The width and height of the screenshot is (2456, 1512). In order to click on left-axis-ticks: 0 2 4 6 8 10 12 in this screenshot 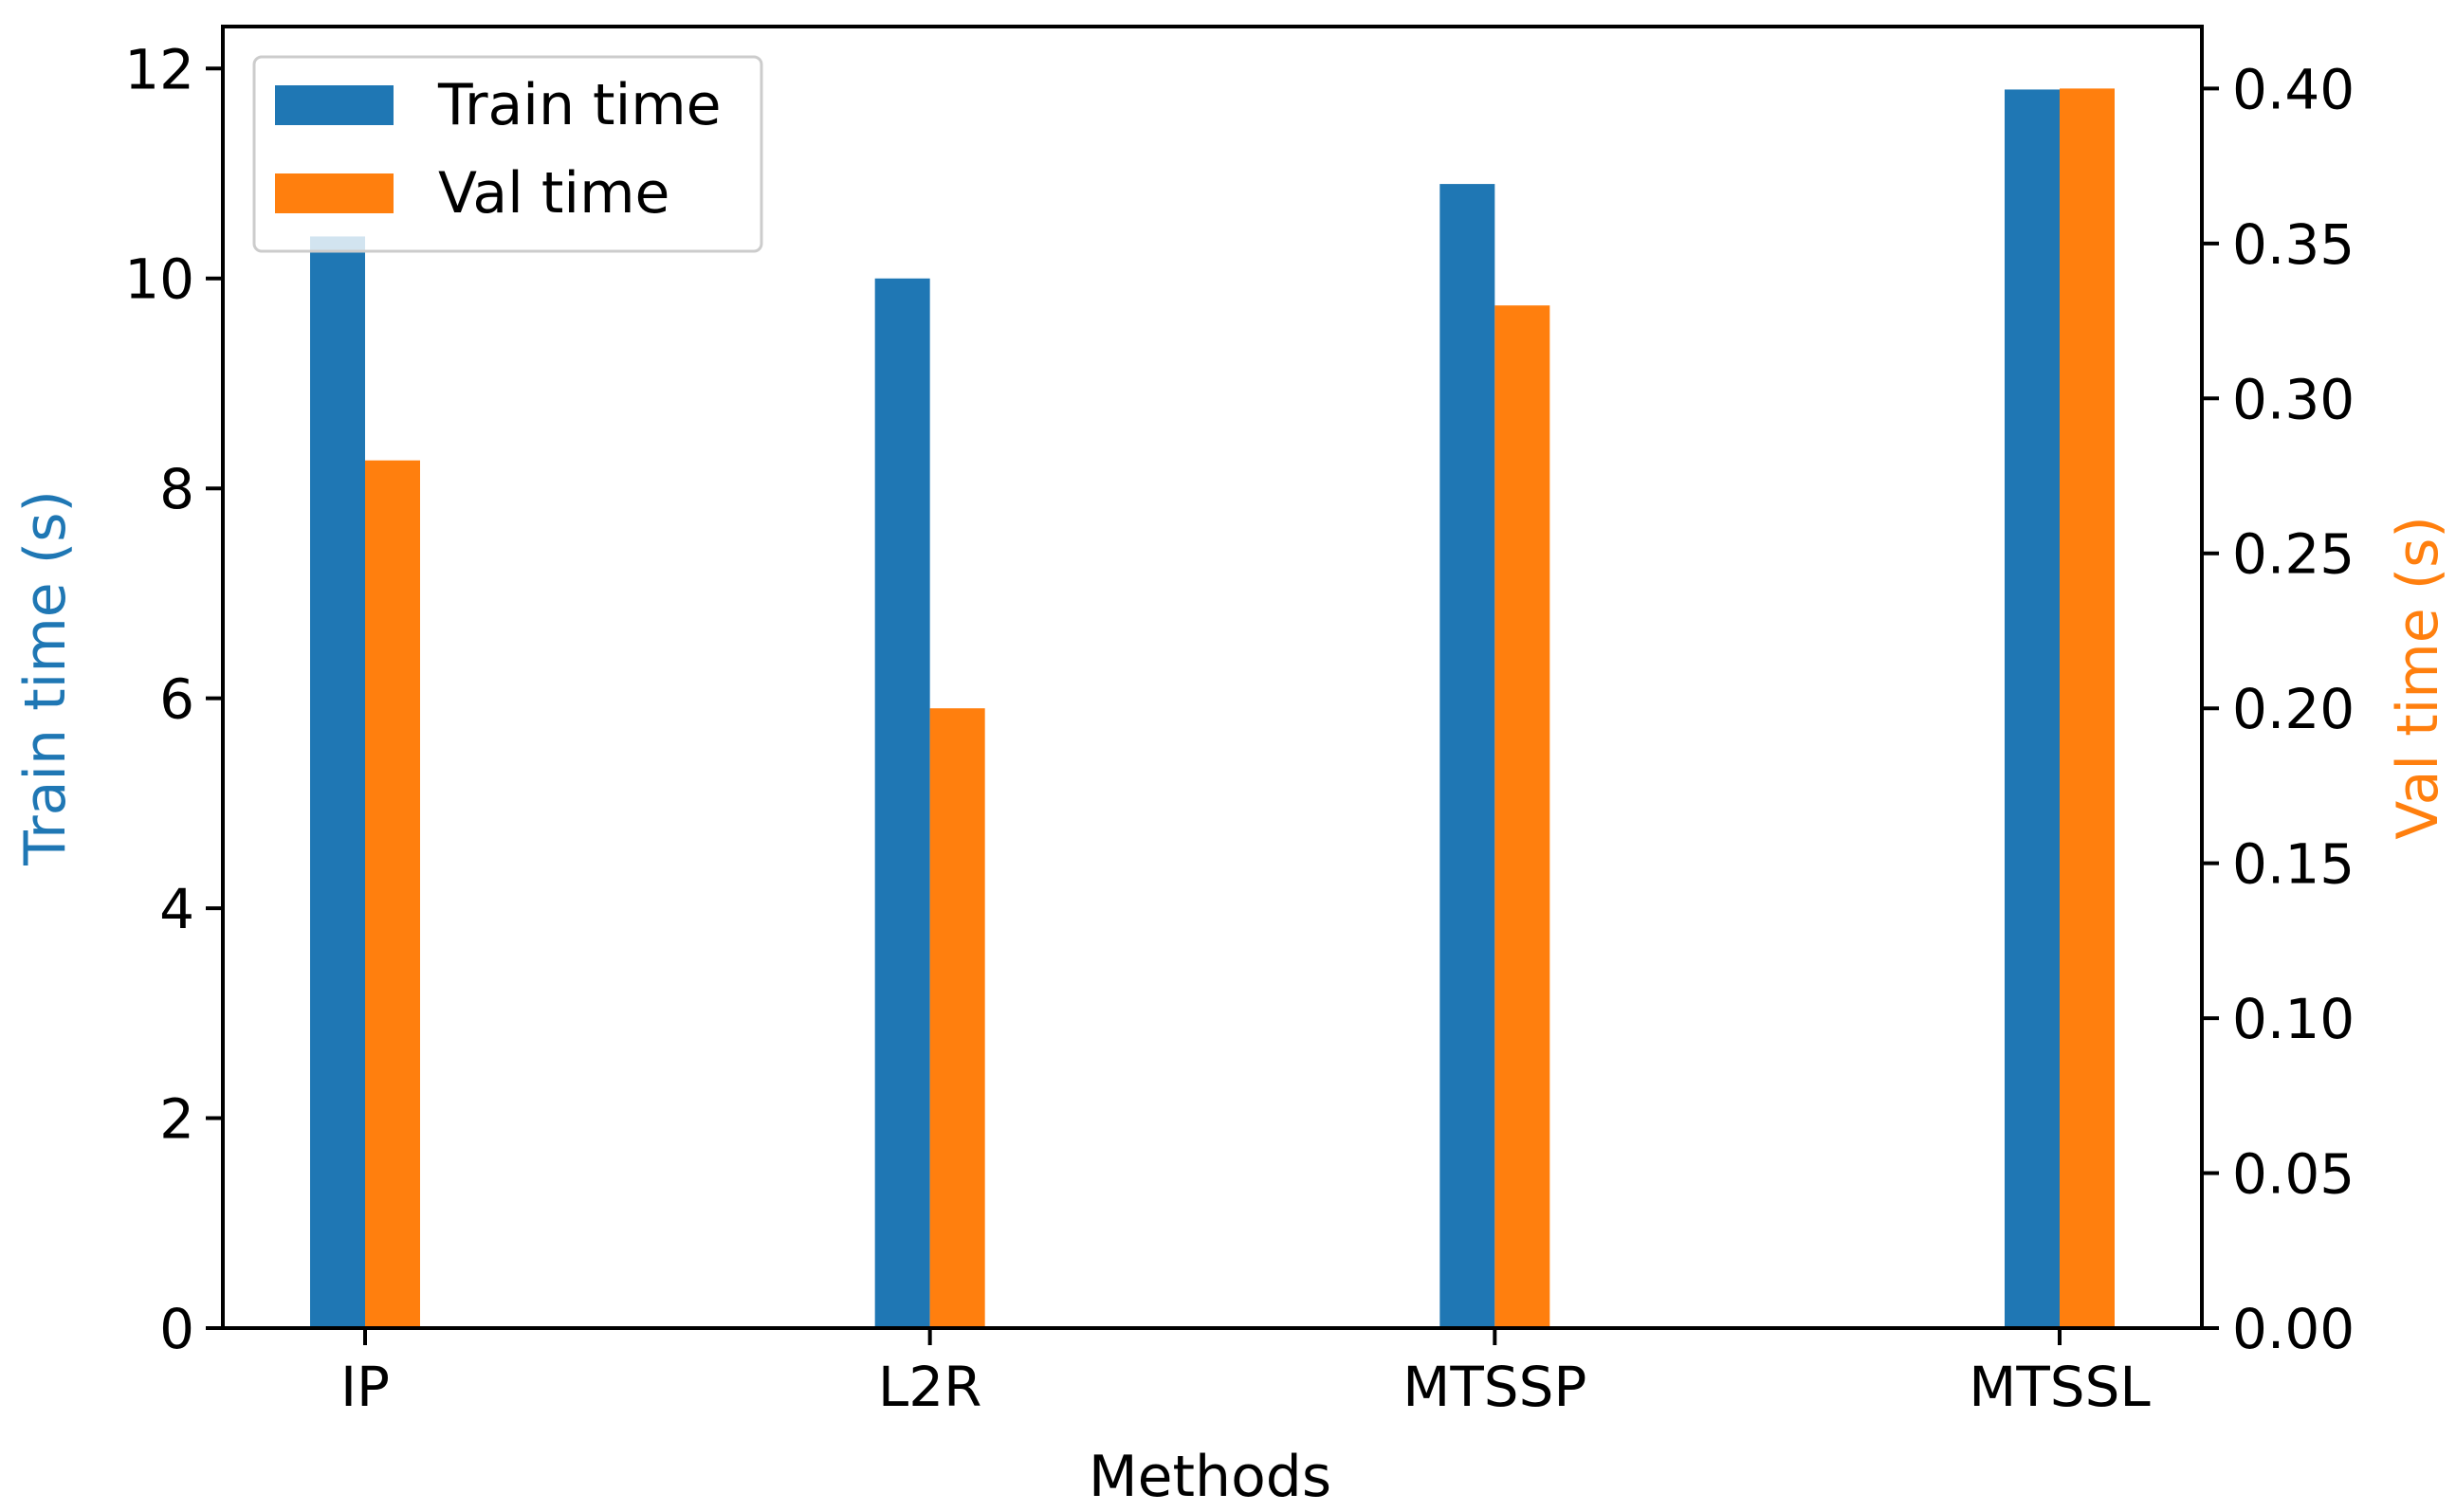, I will do `click(173, 699)`.